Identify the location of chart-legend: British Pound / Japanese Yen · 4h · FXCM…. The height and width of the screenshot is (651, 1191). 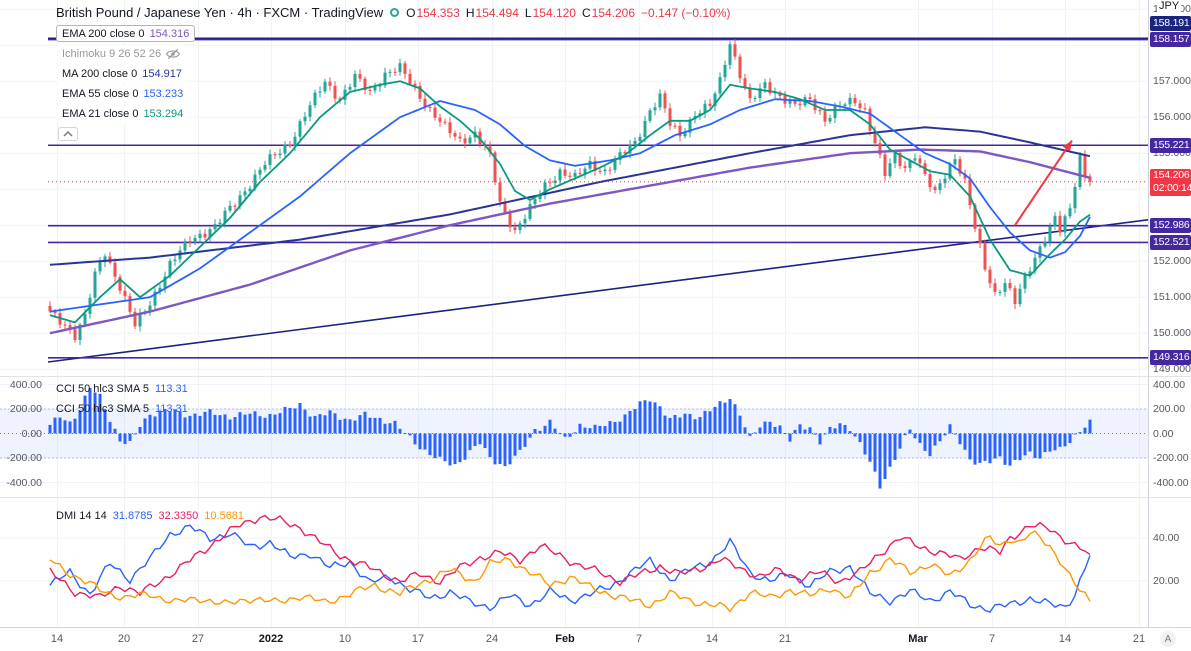
(393, 72).